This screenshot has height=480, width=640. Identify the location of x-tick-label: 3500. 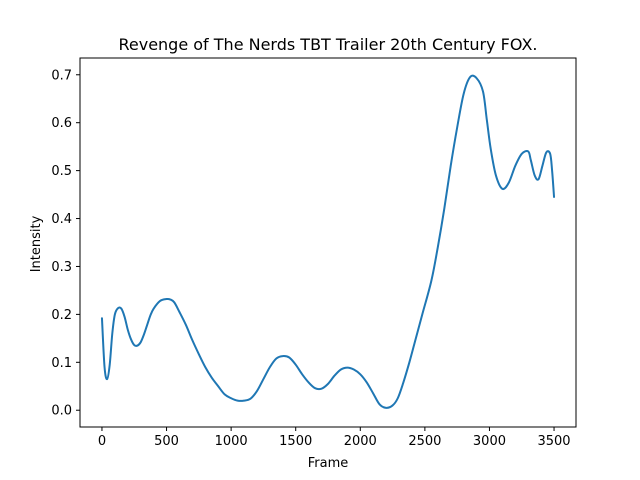
(553, 441).